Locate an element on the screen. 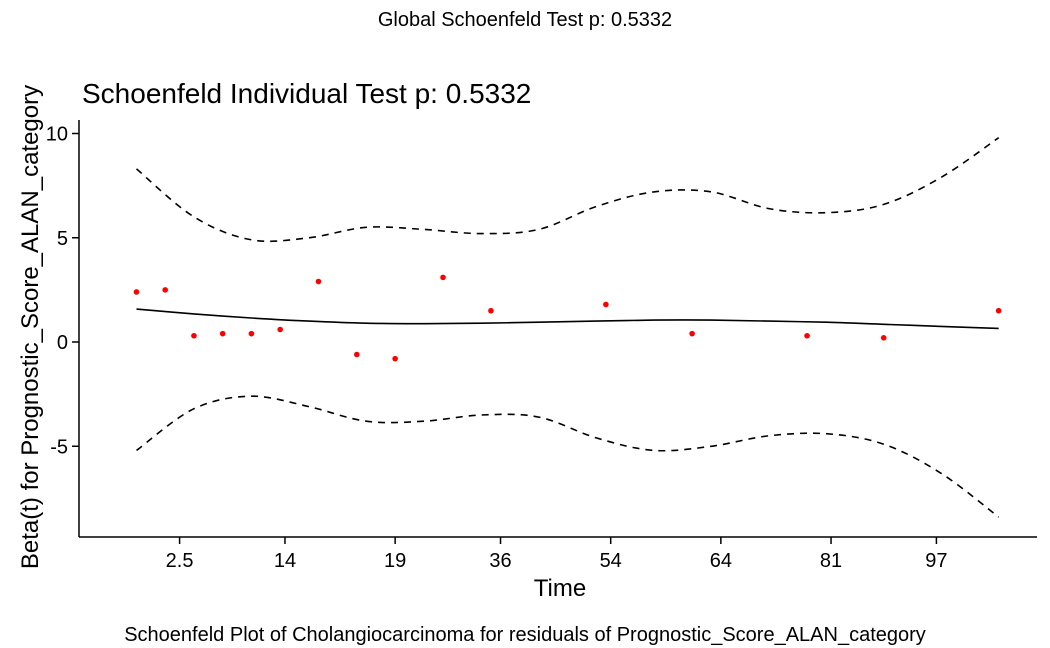 The height and width of the screenshot is (648, 1050). x-tick-label: 14 is located at coordinates (285, 561).